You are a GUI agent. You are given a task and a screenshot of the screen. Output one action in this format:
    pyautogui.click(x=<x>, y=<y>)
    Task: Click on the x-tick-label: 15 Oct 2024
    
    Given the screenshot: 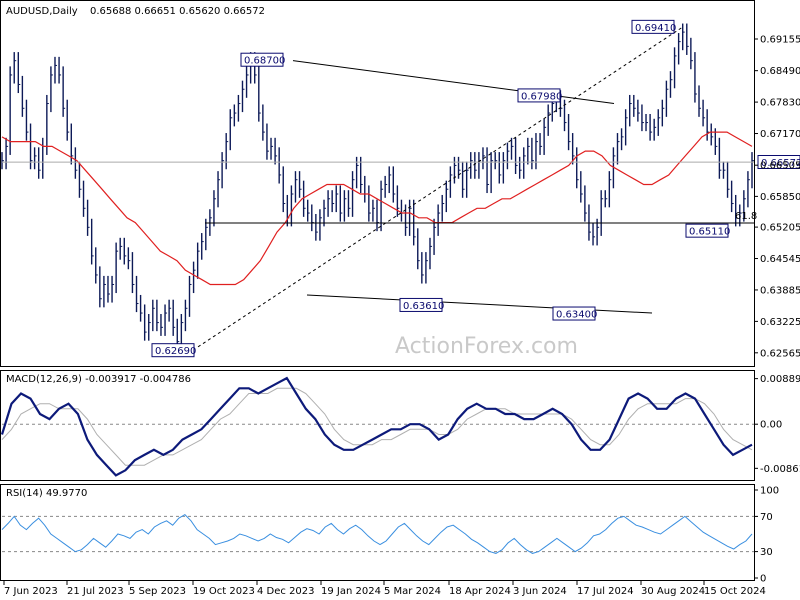 What is the action you would take?
    pyautogui.click(x=735, y=591)
    